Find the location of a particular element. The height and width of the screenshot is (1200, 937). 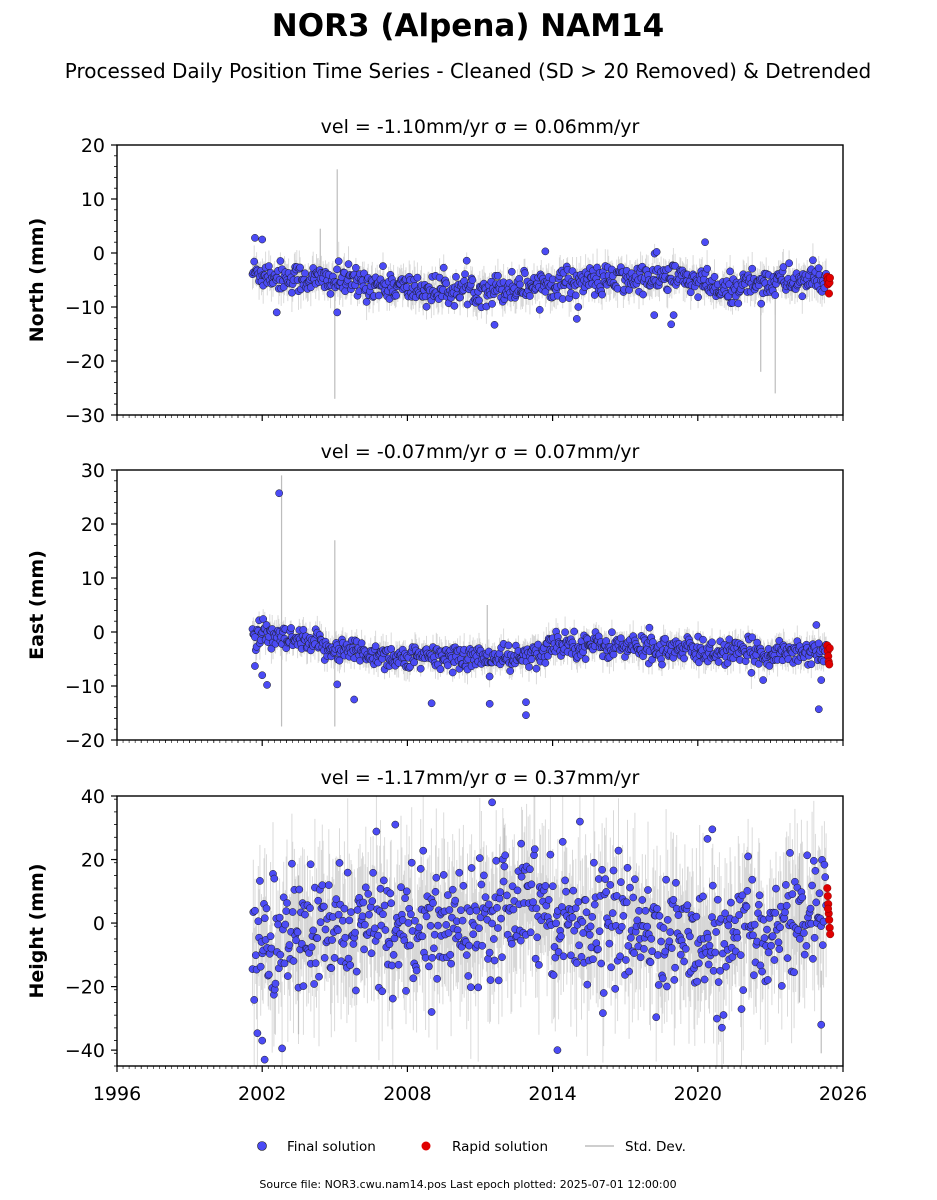

legend-final-marker is located at coordinates (262, 1146).